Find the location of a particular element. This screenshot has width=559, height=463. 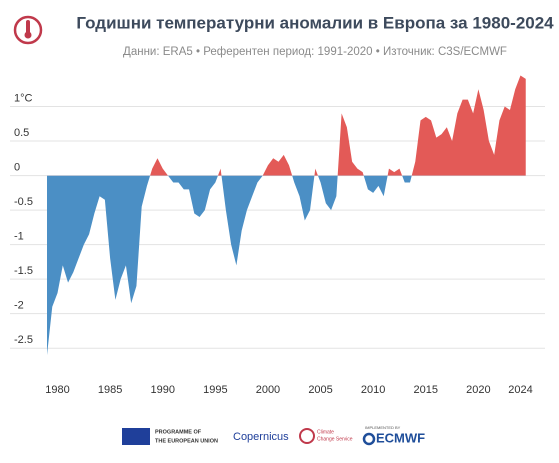

x-tick-label: 2024 is located at coordinates (520, 390).